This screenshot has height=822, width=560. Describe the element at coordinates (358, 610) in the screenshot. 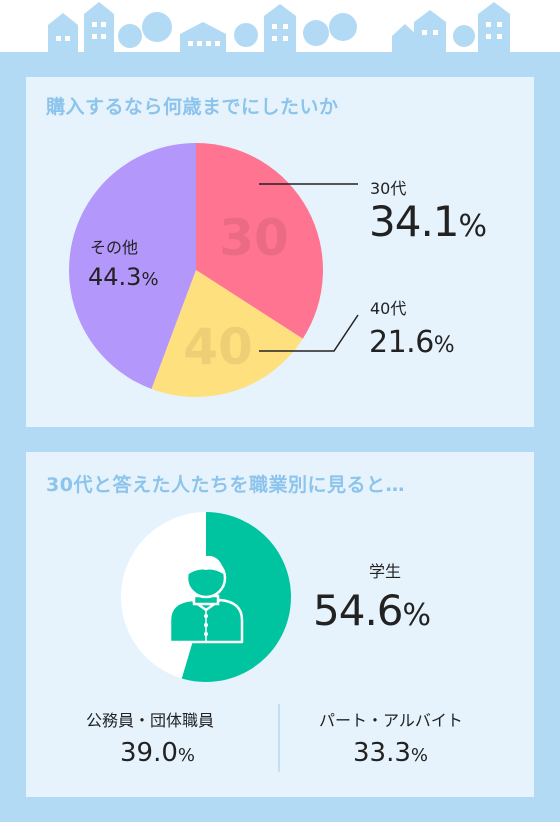

I see `value-student-number: 54.6` at that location.